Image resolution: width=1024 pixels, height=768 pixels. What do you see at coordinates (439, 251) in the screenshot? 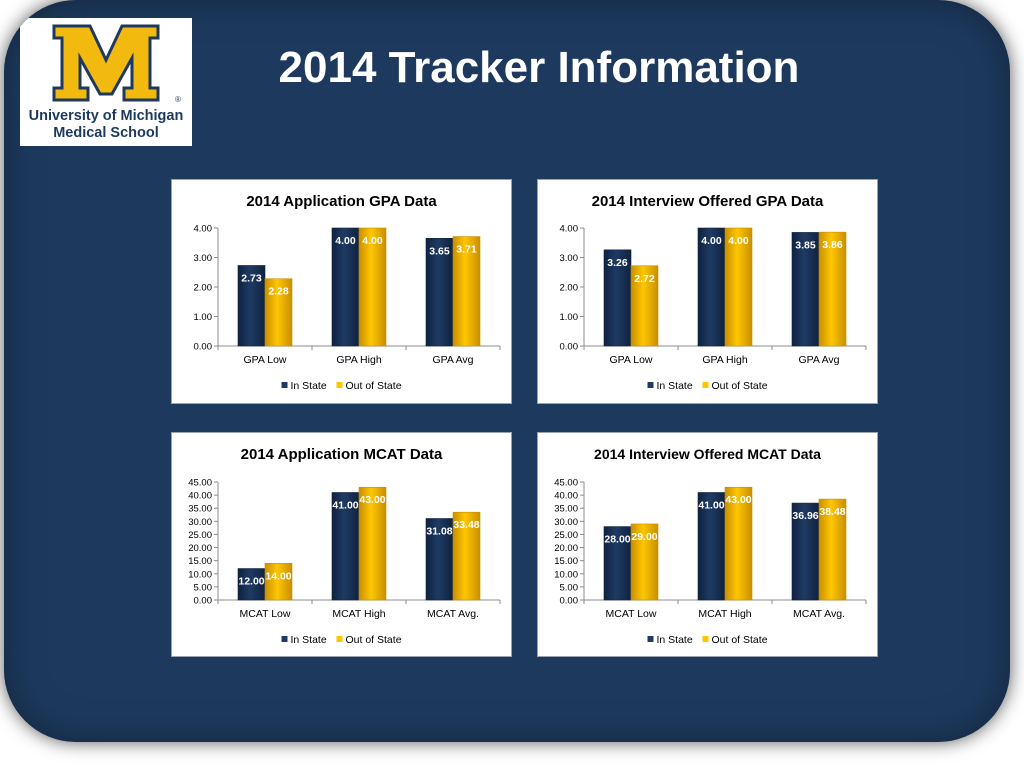
I see `data-label: 3.65` at bounding box center [439, 251].